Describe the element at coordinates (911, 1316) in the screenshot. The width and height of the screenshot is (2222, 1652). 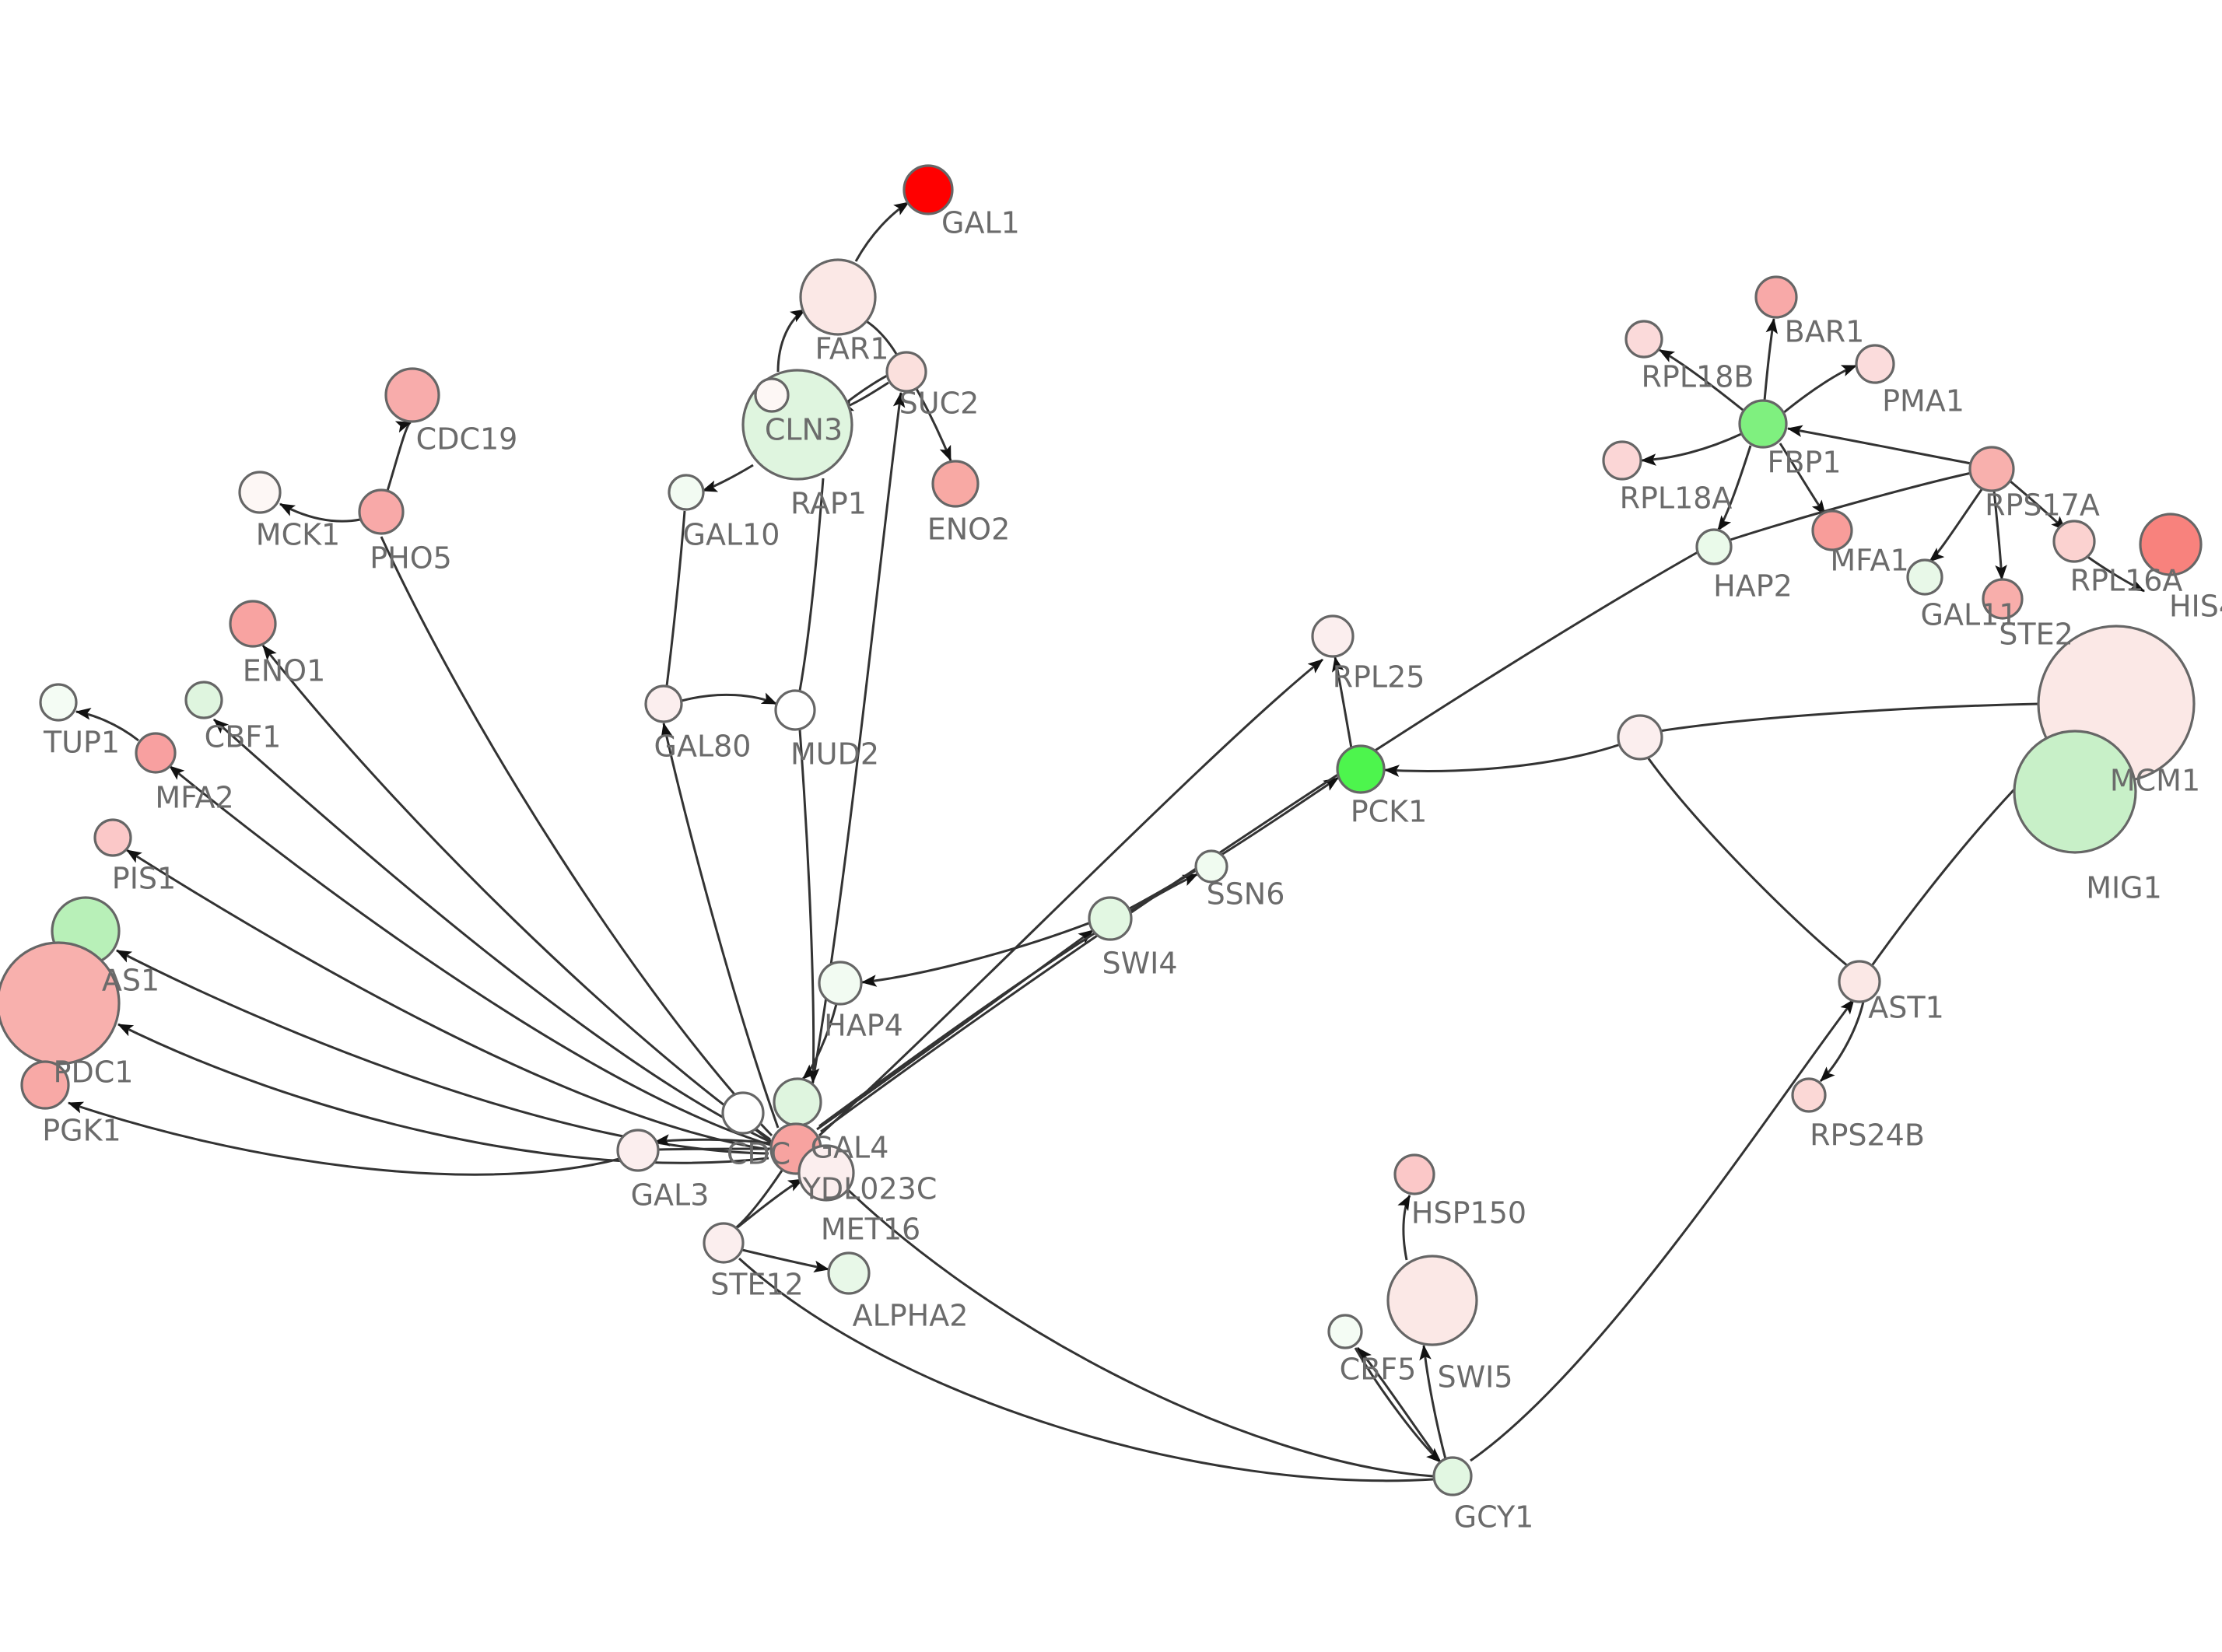
I see `graph-node-label: ALPHA2` at that location.